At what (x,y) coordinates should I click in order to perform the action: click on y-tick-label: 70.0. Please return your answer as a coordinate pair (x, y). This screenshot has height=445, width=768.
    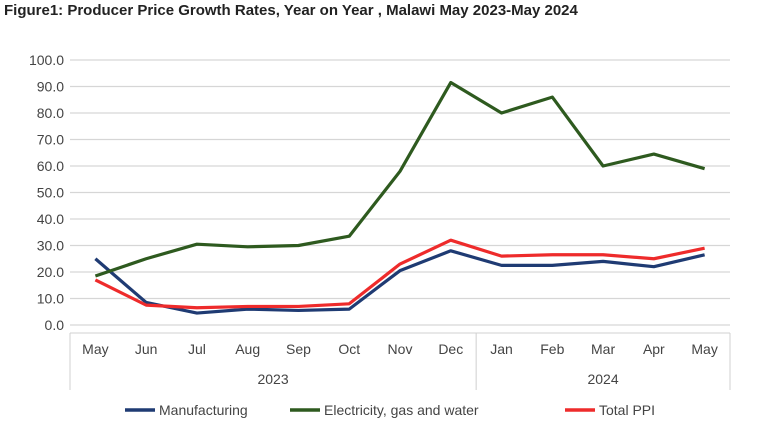
    Looking at the image, I should click on (50, 140).